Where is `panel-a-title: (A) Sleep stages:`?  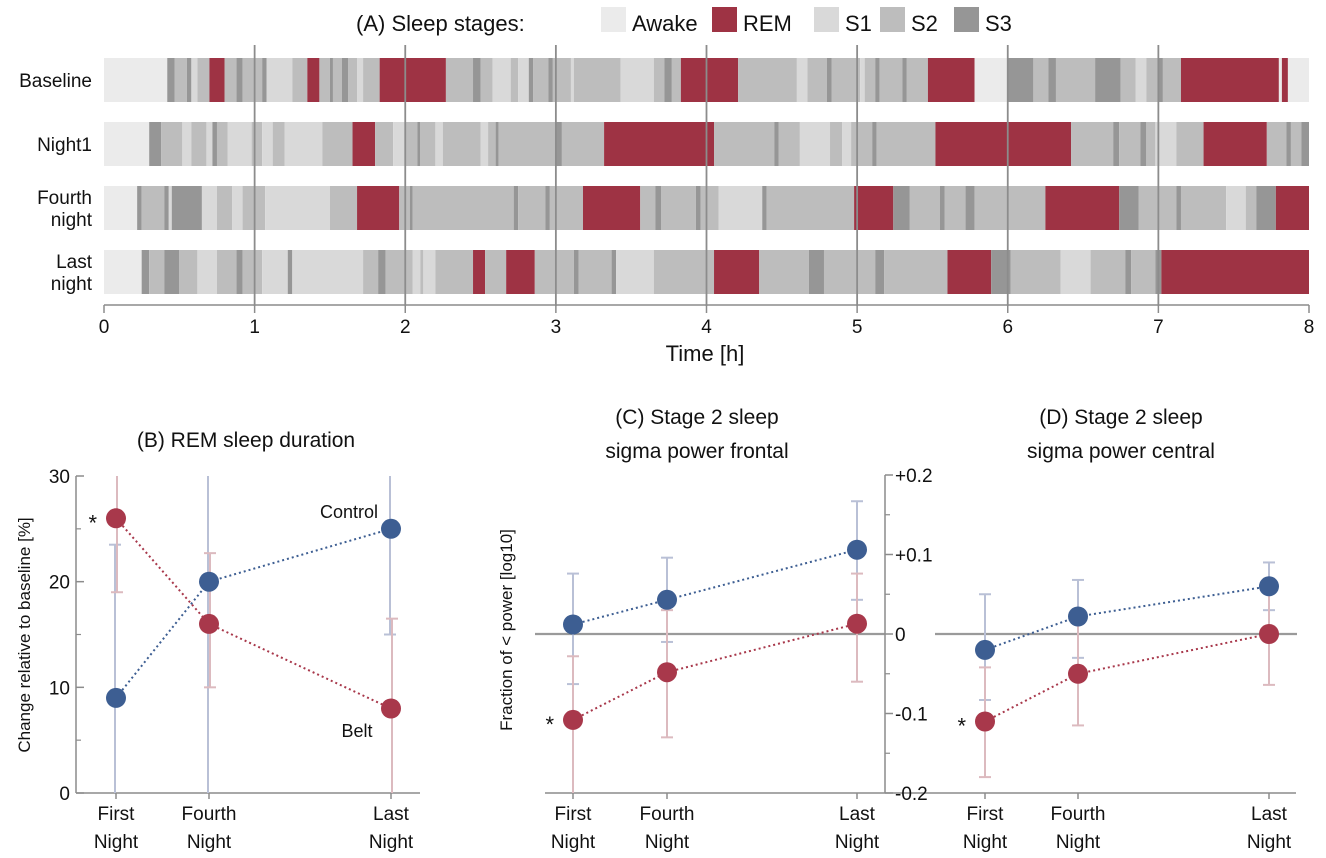
panel-a-title: (A) Sleep stages: is located at coordinates (440, 23).